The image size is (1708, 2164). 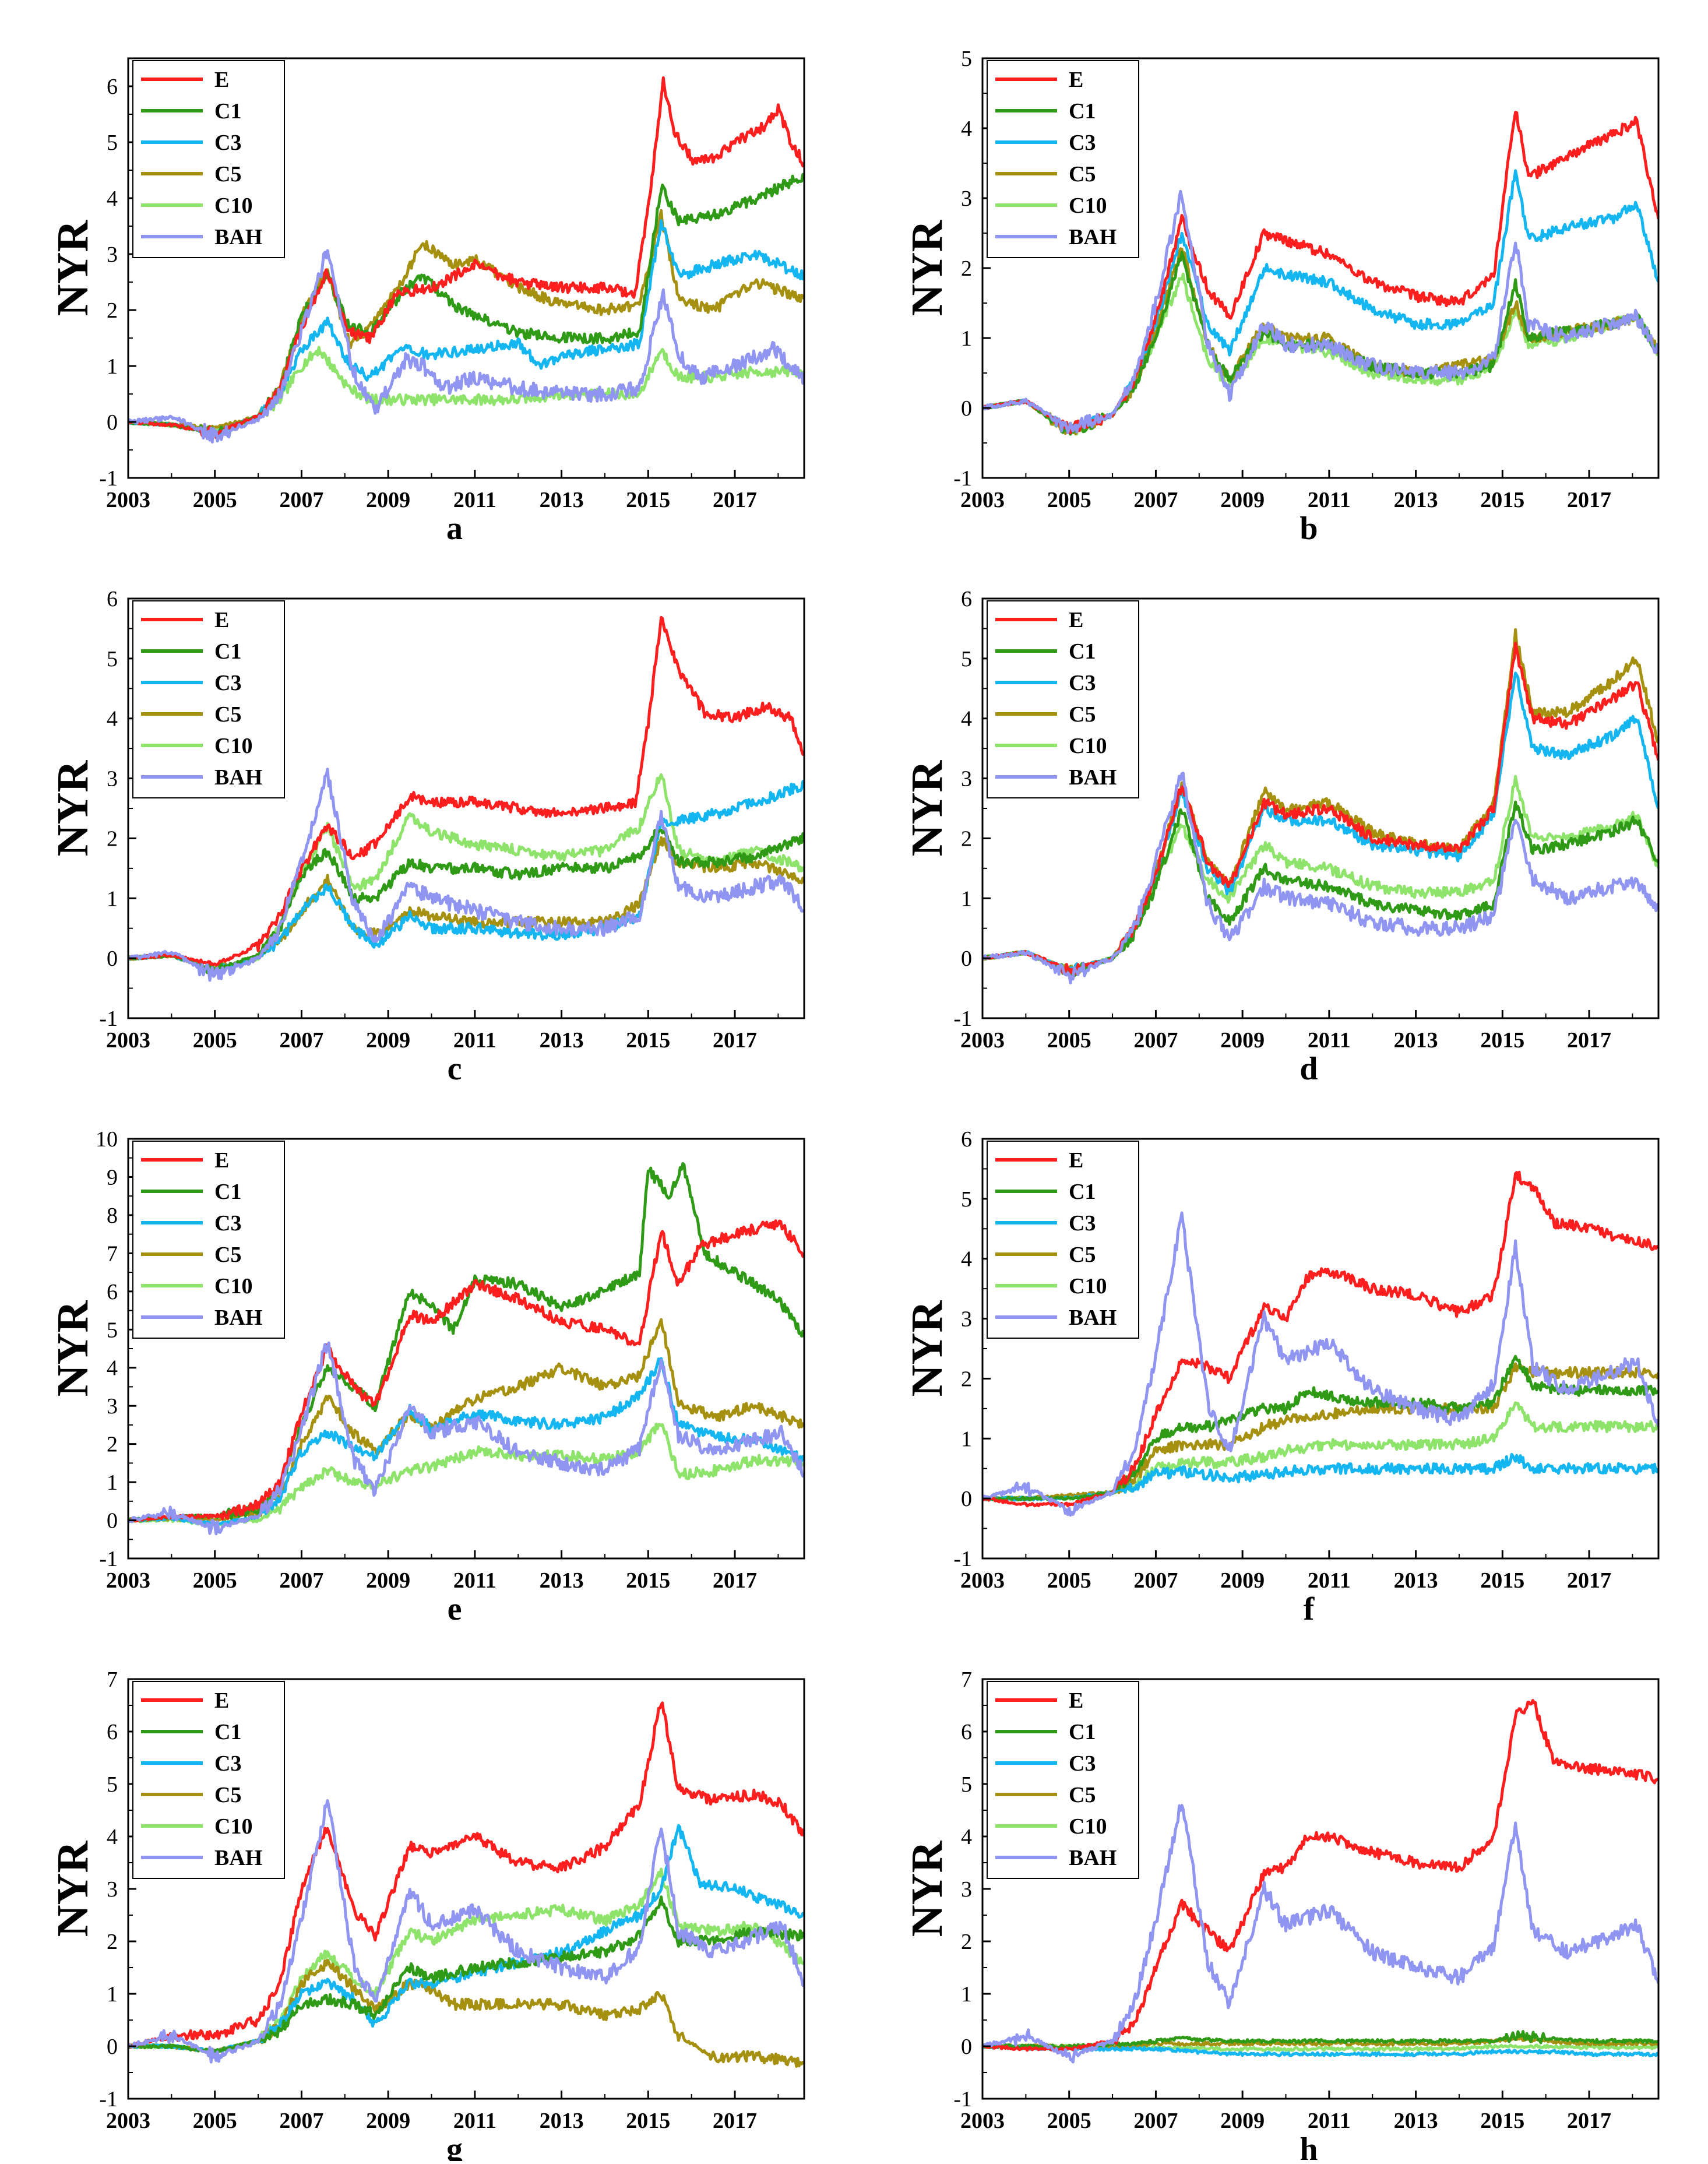 What do you see at coordinates (455, 1066) in the screenshot?
I see `panel-label: c` at bounding box center [455, 1066].